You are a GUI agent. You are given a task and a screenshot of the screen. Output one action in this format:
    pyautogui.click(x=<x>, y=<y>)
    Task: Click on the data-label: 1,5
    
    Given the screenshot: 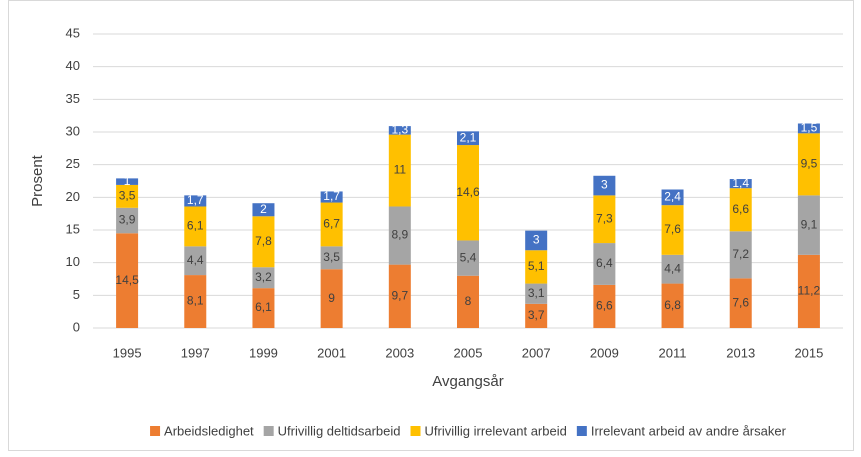 What is the action you would take?
    pyautogui.click(x=809, y=128)
    